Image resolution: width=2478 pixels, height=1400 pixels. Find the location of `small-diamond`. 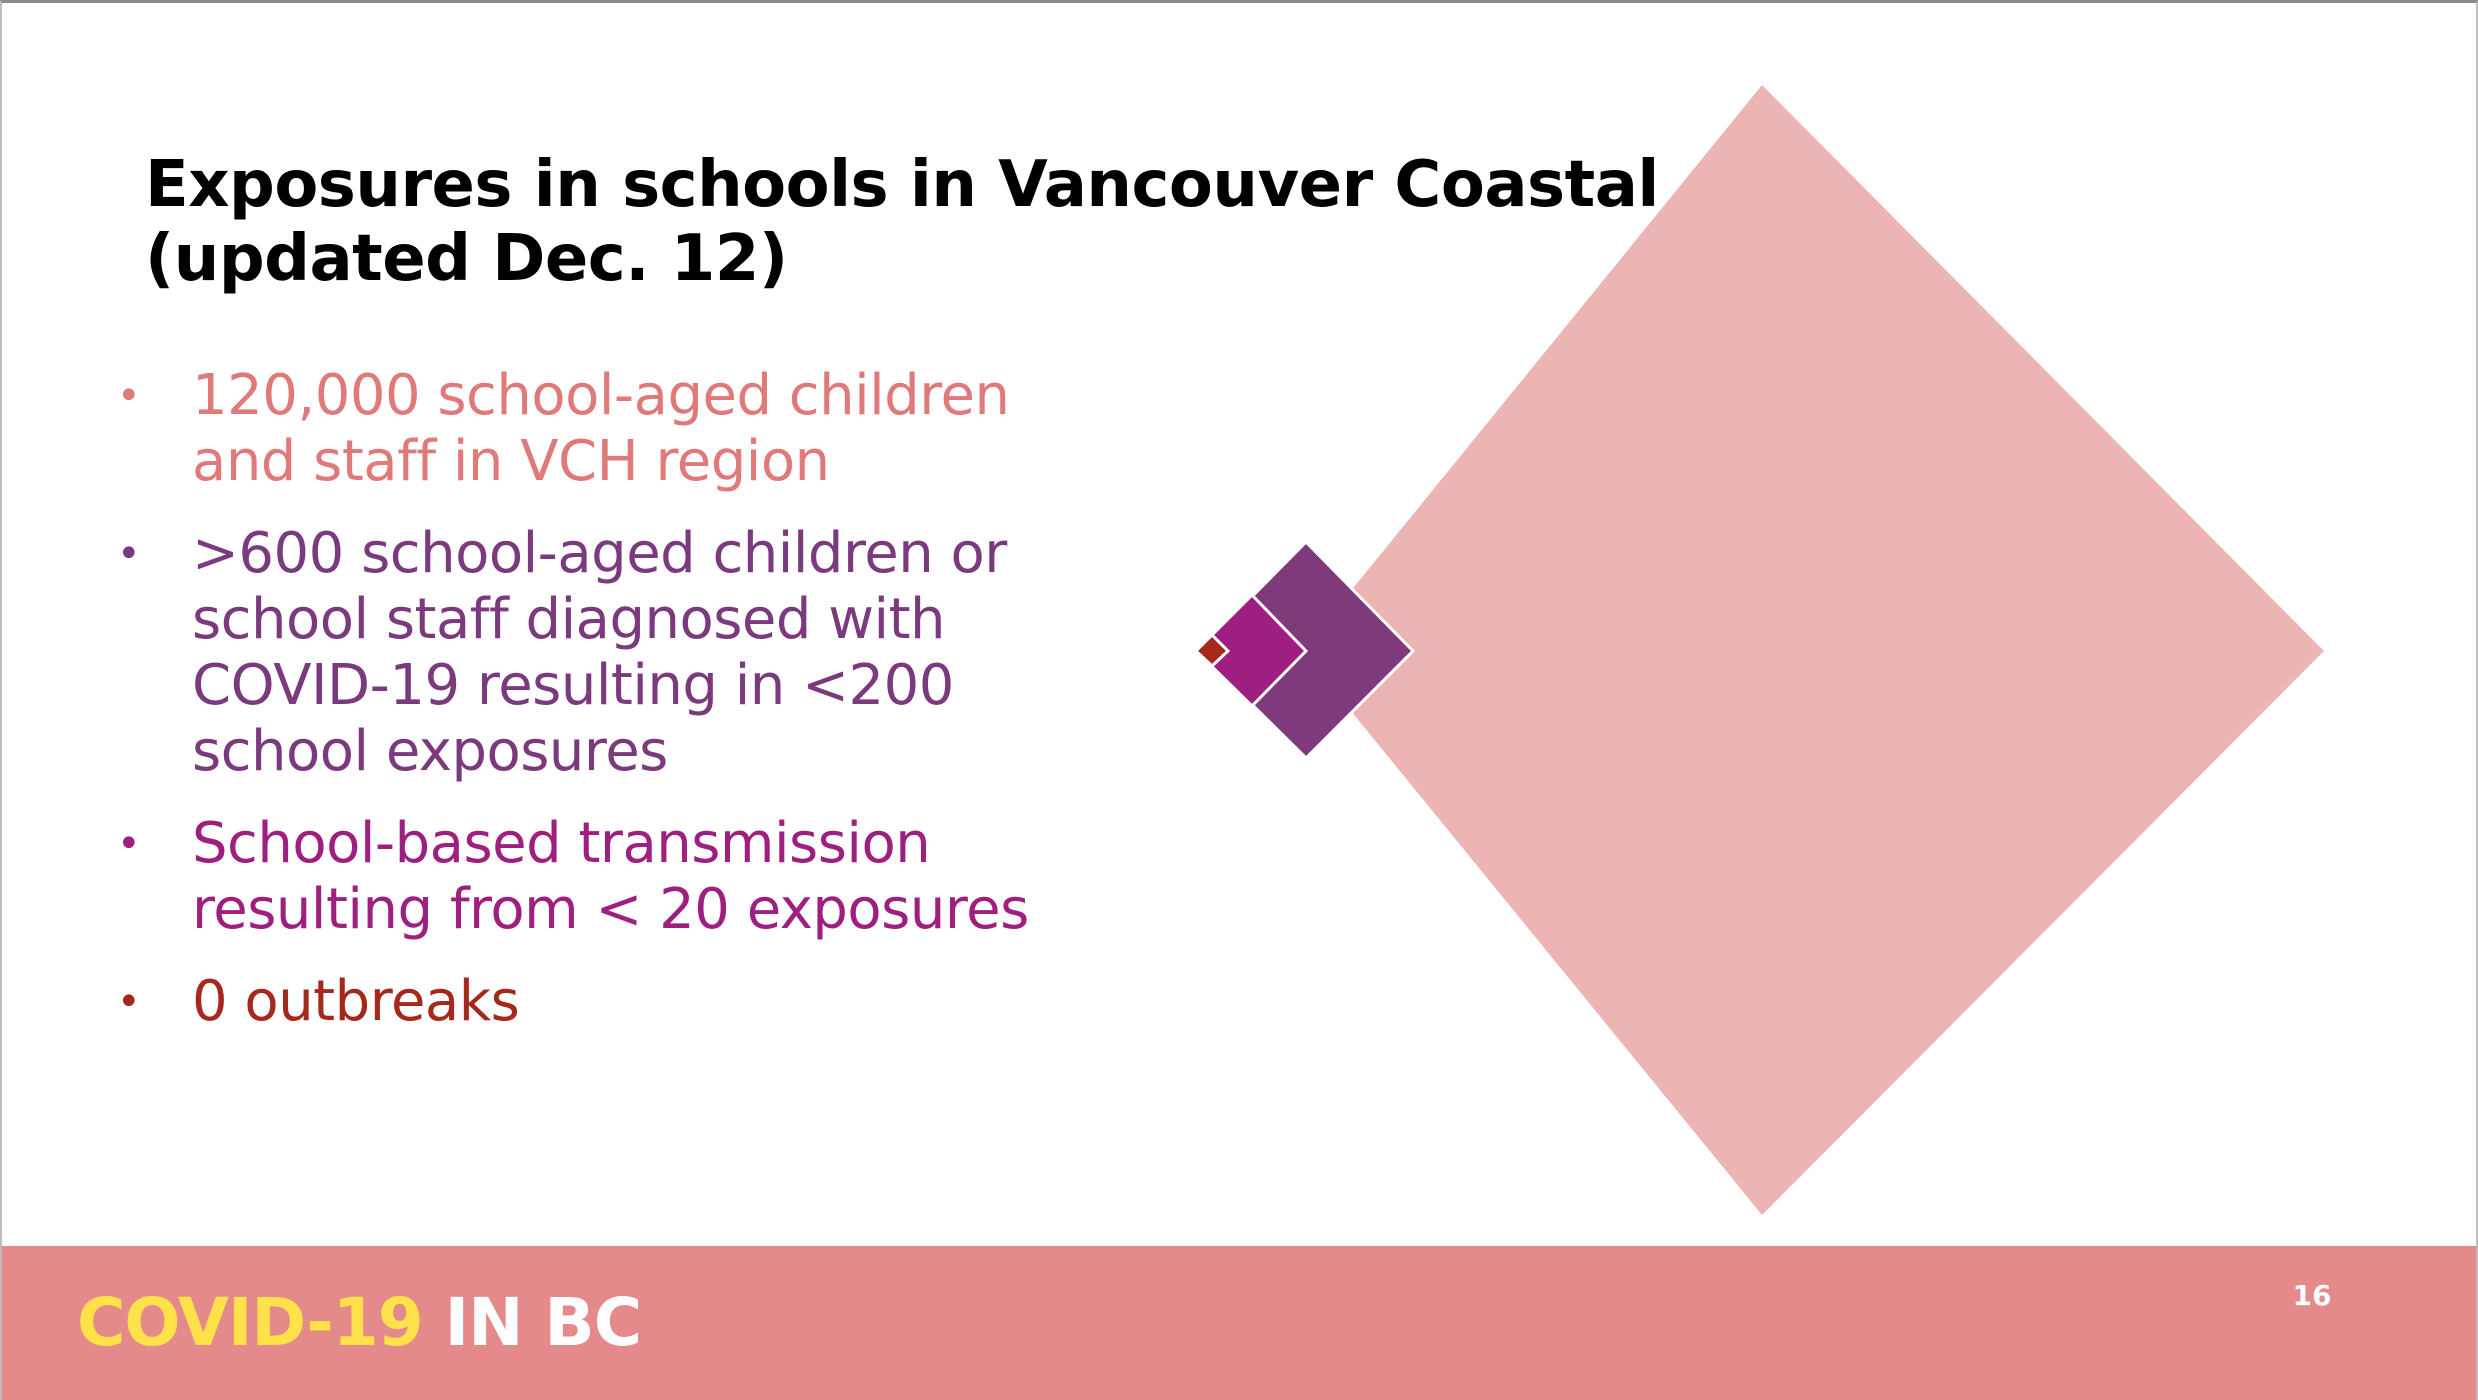

small-diamond is located at coordinates (1251, 650).